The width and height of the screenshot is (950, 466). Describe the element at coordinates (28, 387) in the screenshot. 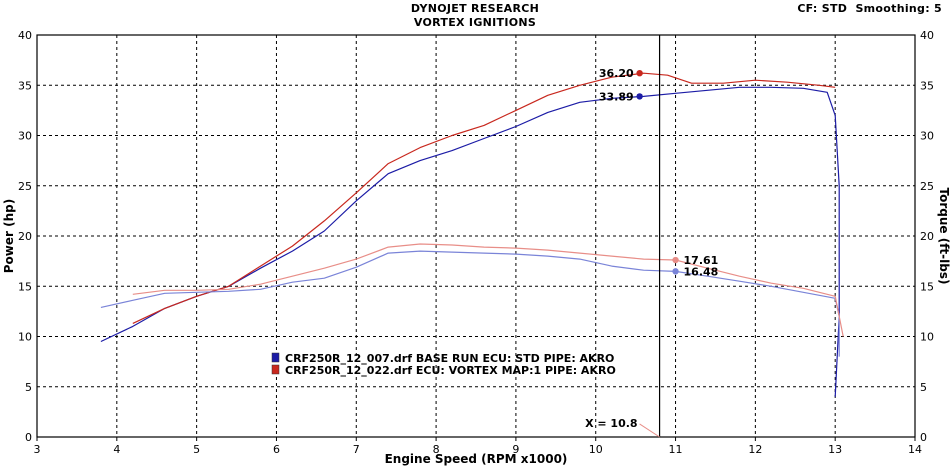

I see `y-tick-label-left: 5` at that location.